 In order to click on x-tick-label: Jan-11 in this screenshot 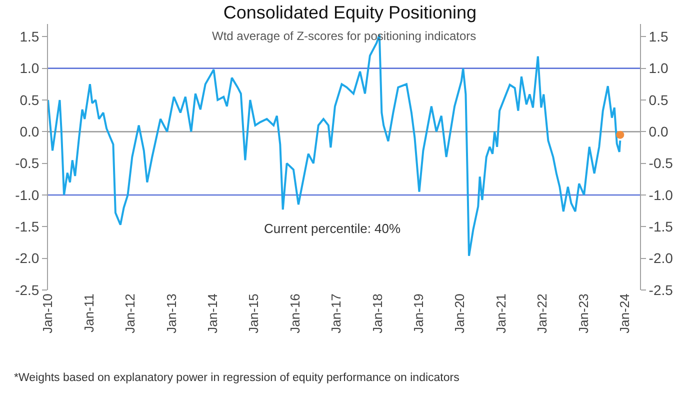, I will do `click(88, 313)`.